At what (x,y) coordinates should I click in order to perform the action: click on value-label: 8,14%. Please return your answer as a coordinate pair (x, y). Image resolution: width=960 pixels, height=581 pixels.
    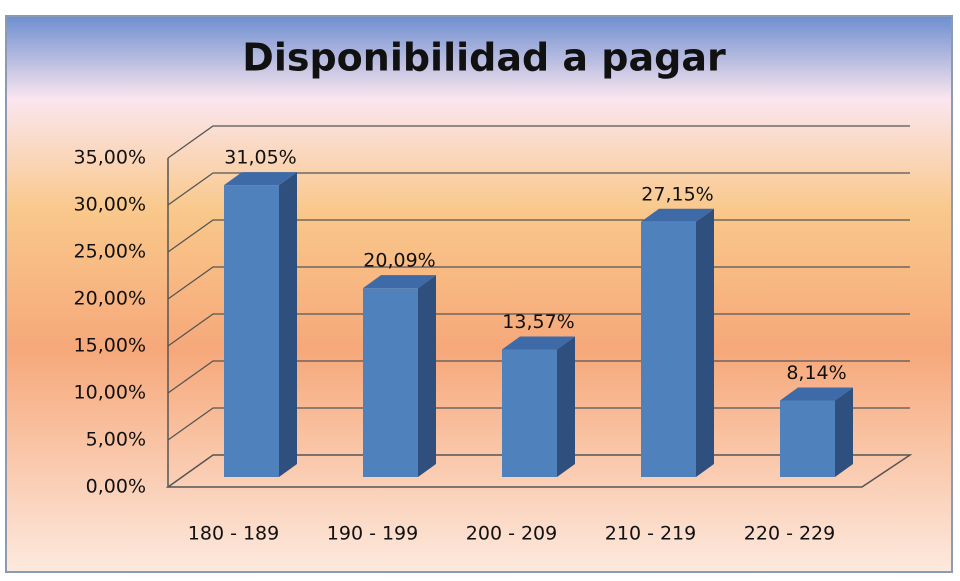
    Looking at the image, I should click on (816, 373).